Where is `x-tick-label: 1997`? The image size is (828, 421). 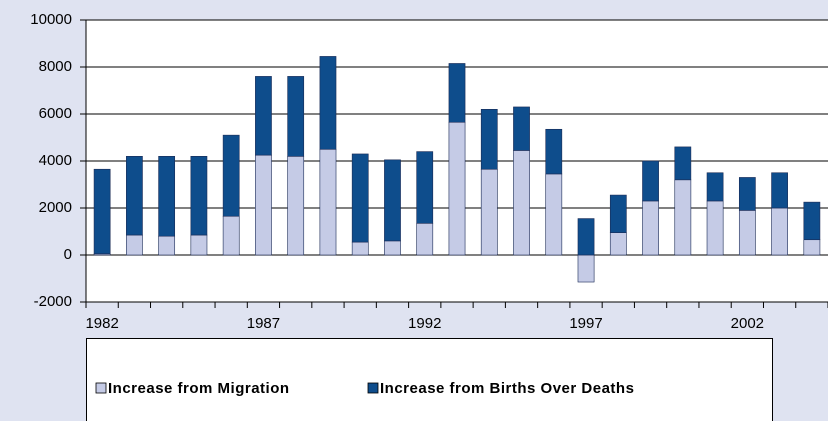
x-tick-label: 1997 is located at coordinates (585, 323).